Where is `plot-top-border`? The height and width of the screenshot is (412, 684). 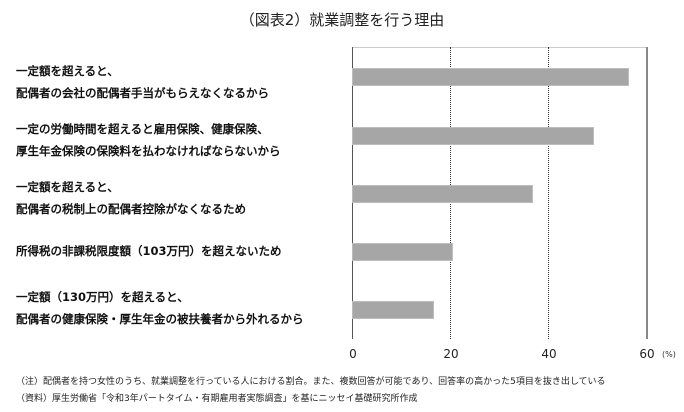
plot-top-border is located at coordinates (499, 47).